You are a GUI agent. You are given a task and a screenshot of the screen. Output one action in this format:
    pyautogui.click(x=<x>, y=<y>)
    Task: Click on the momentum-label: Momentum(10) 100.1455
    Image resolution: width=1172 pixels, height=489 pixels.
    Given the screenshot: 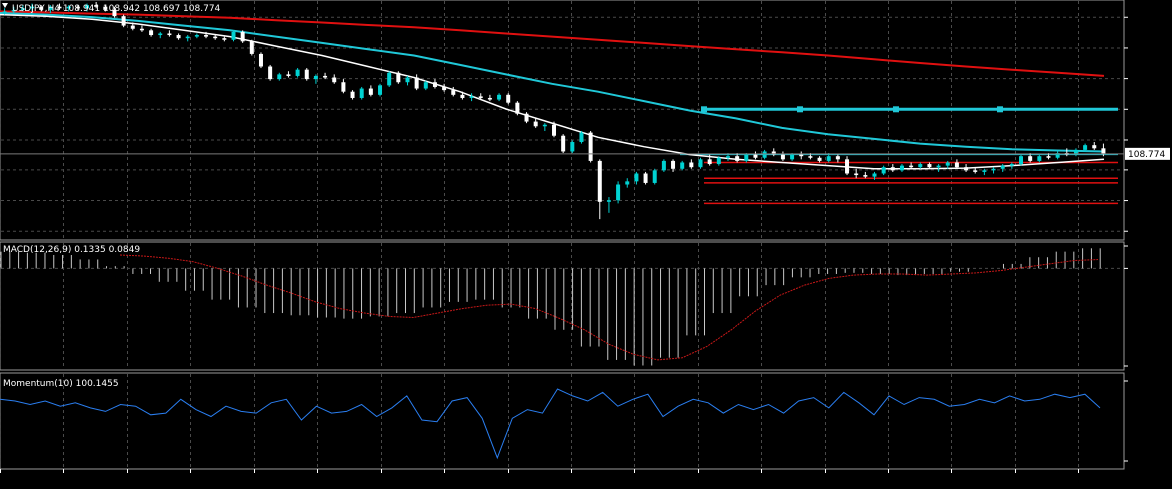 What is the action you would take?
    pyautogui.click(x=61, y=384)
    